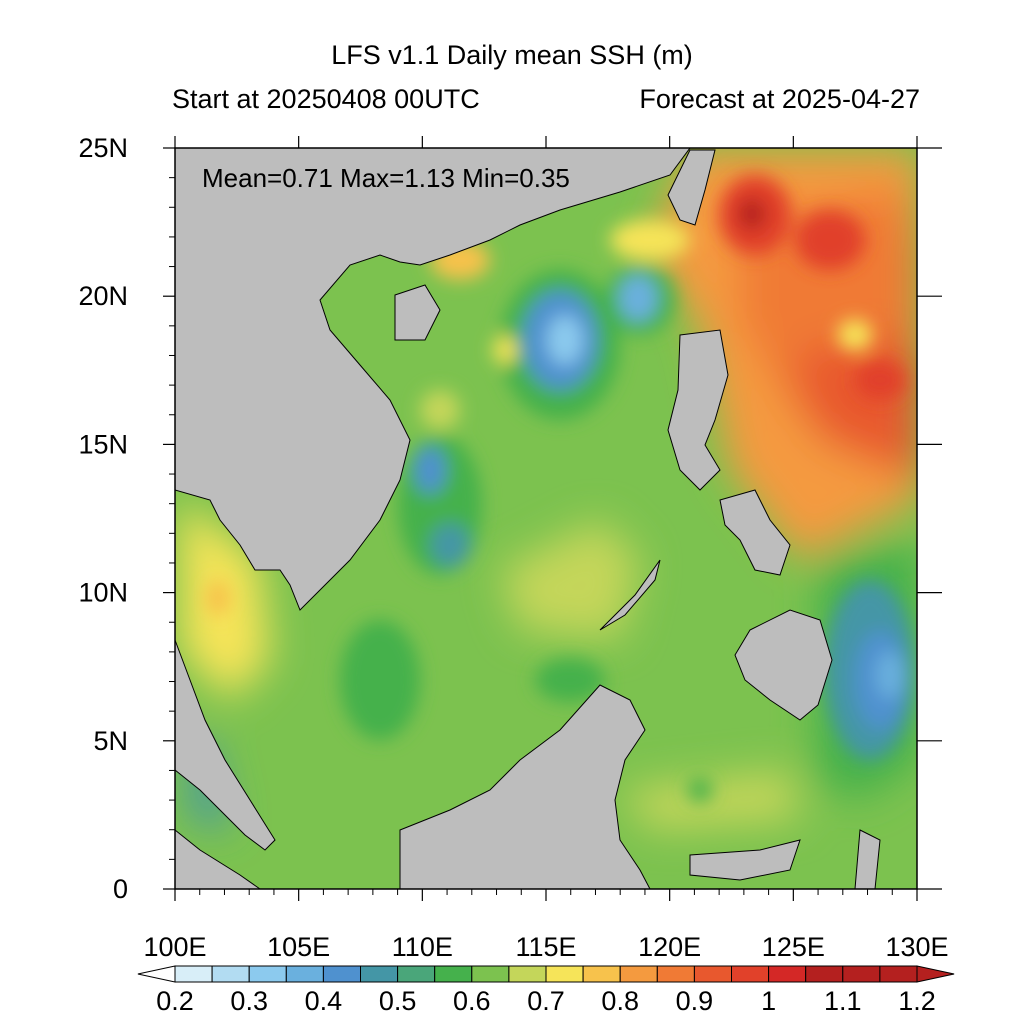 This screenshot has height=1024, width=1024. What do you see at coordinates (783, 665) in the screenshot?
I see `land-mindanao` at bounding box center [783, 665].